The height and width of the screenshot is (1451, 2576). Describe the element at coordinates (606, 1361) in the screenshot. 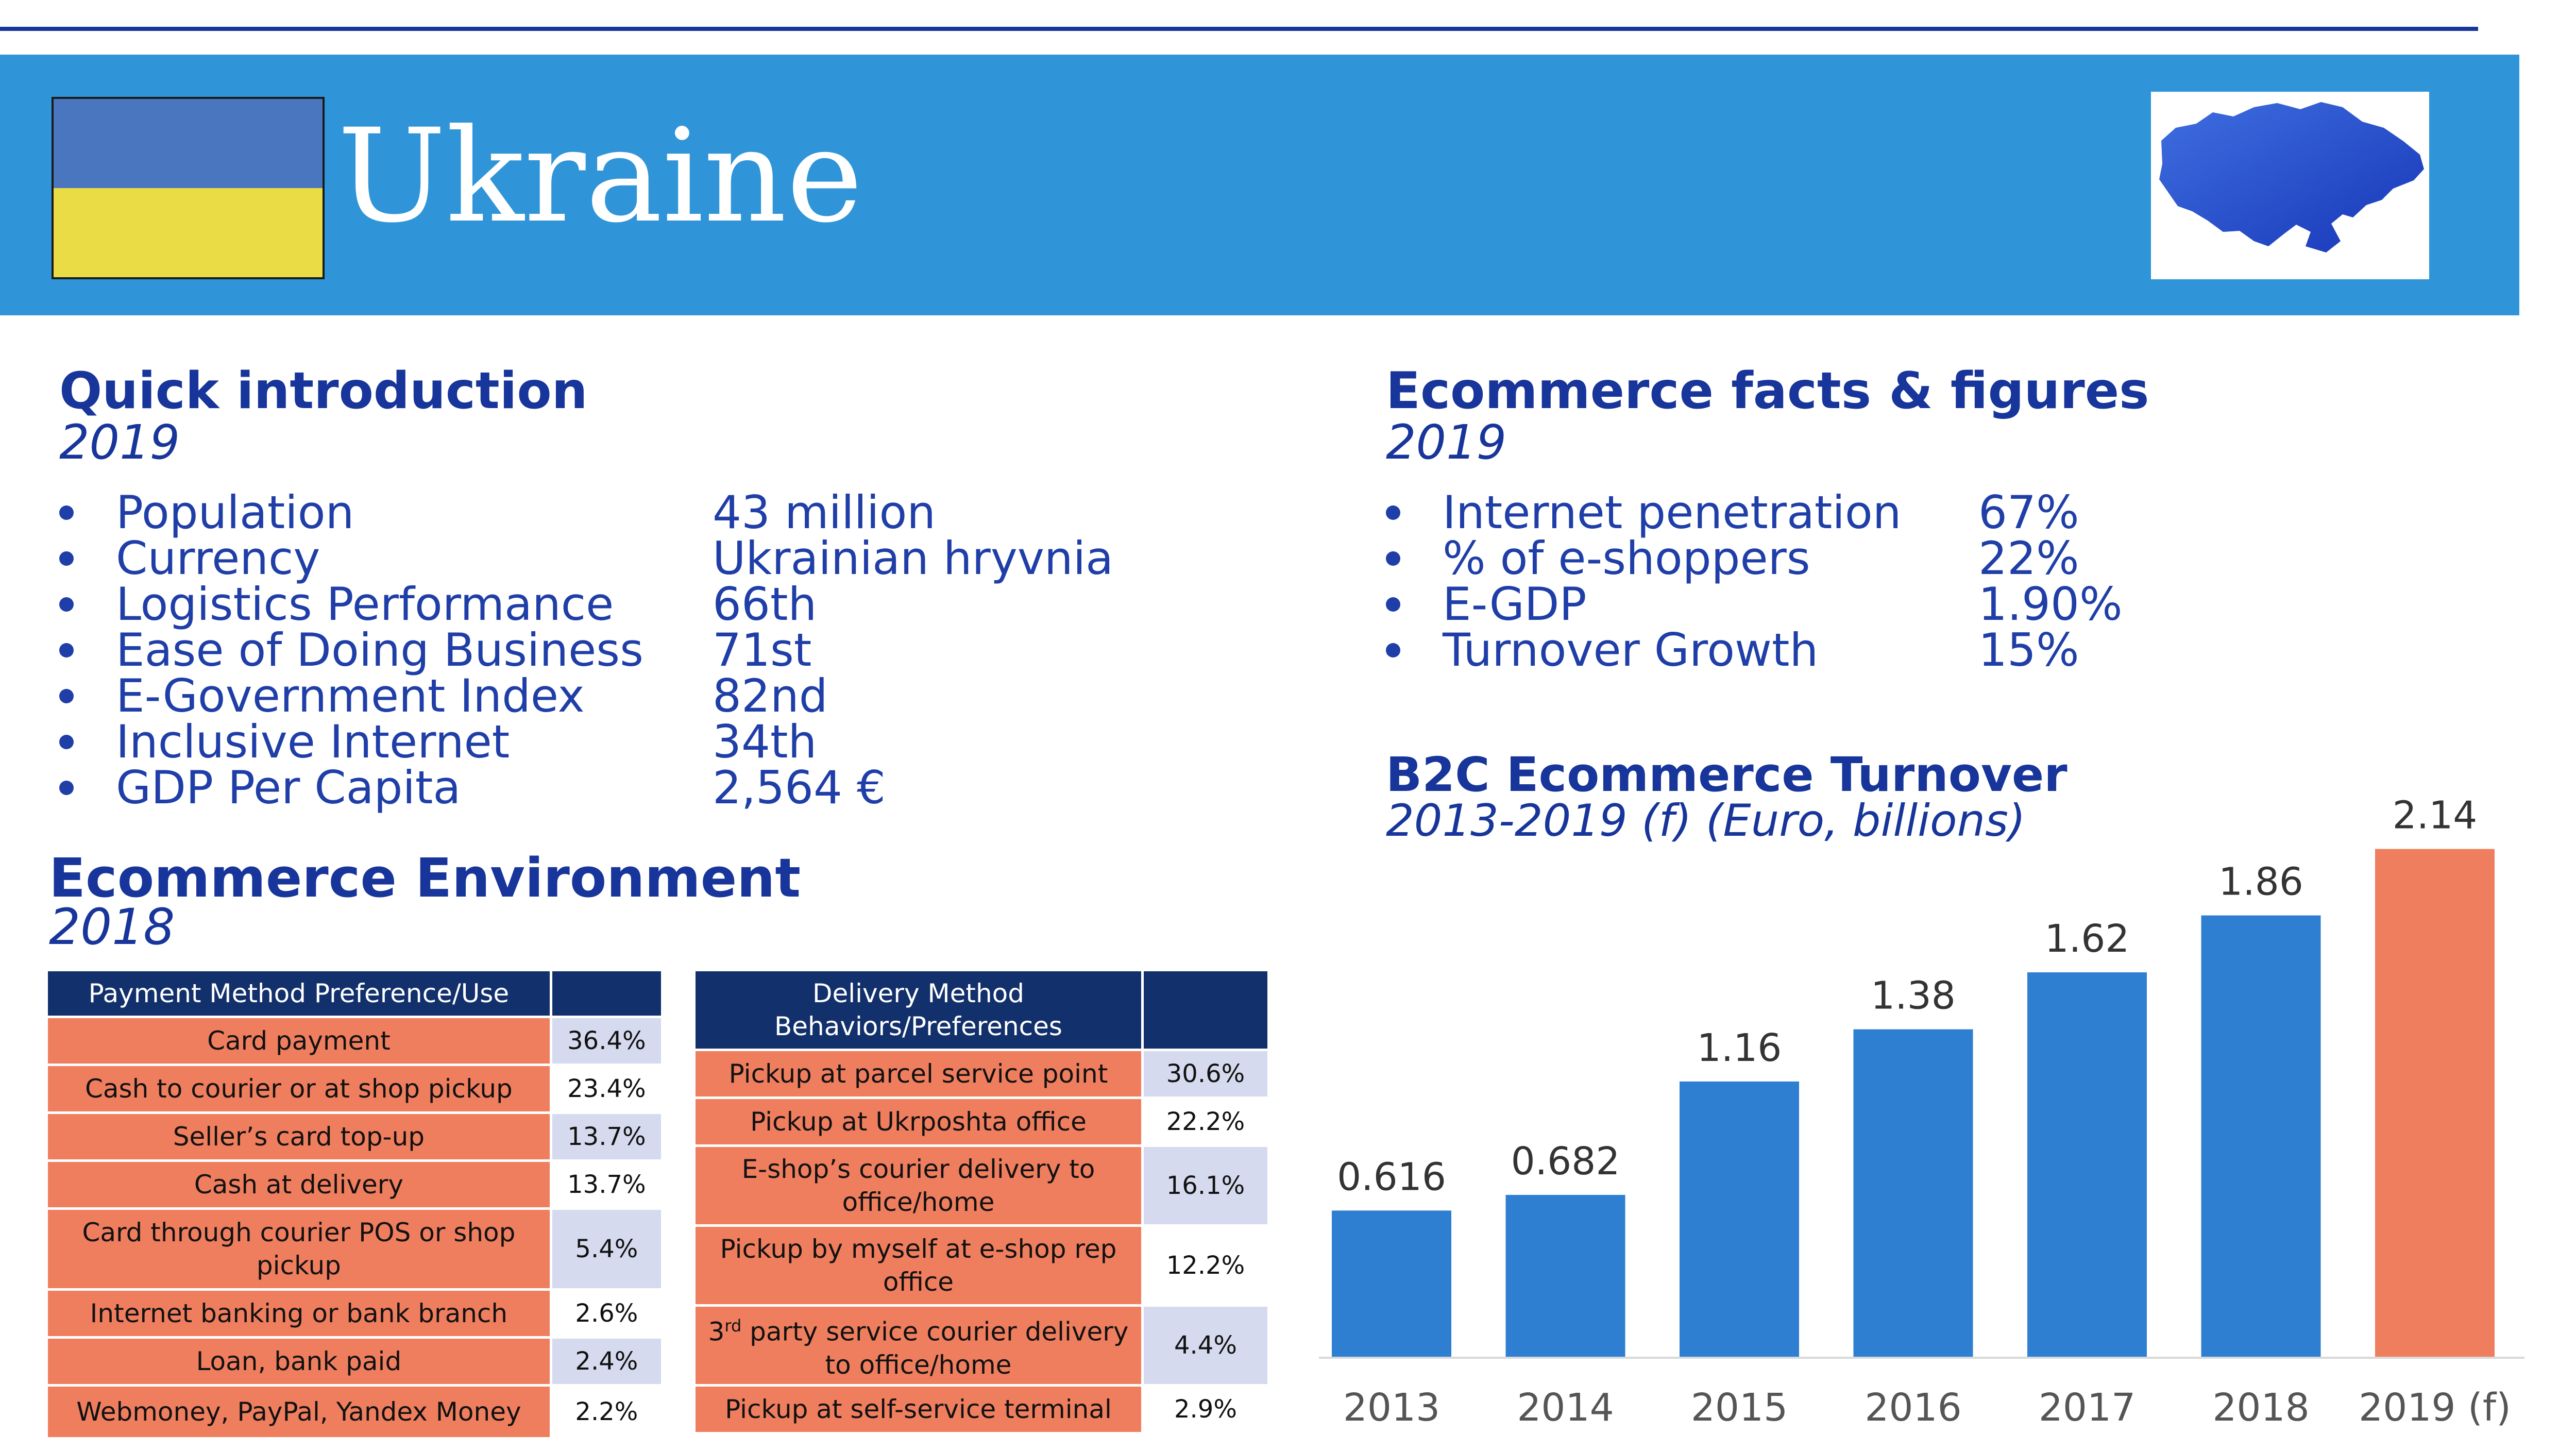

I see `row-value: 2.4%` at that location.